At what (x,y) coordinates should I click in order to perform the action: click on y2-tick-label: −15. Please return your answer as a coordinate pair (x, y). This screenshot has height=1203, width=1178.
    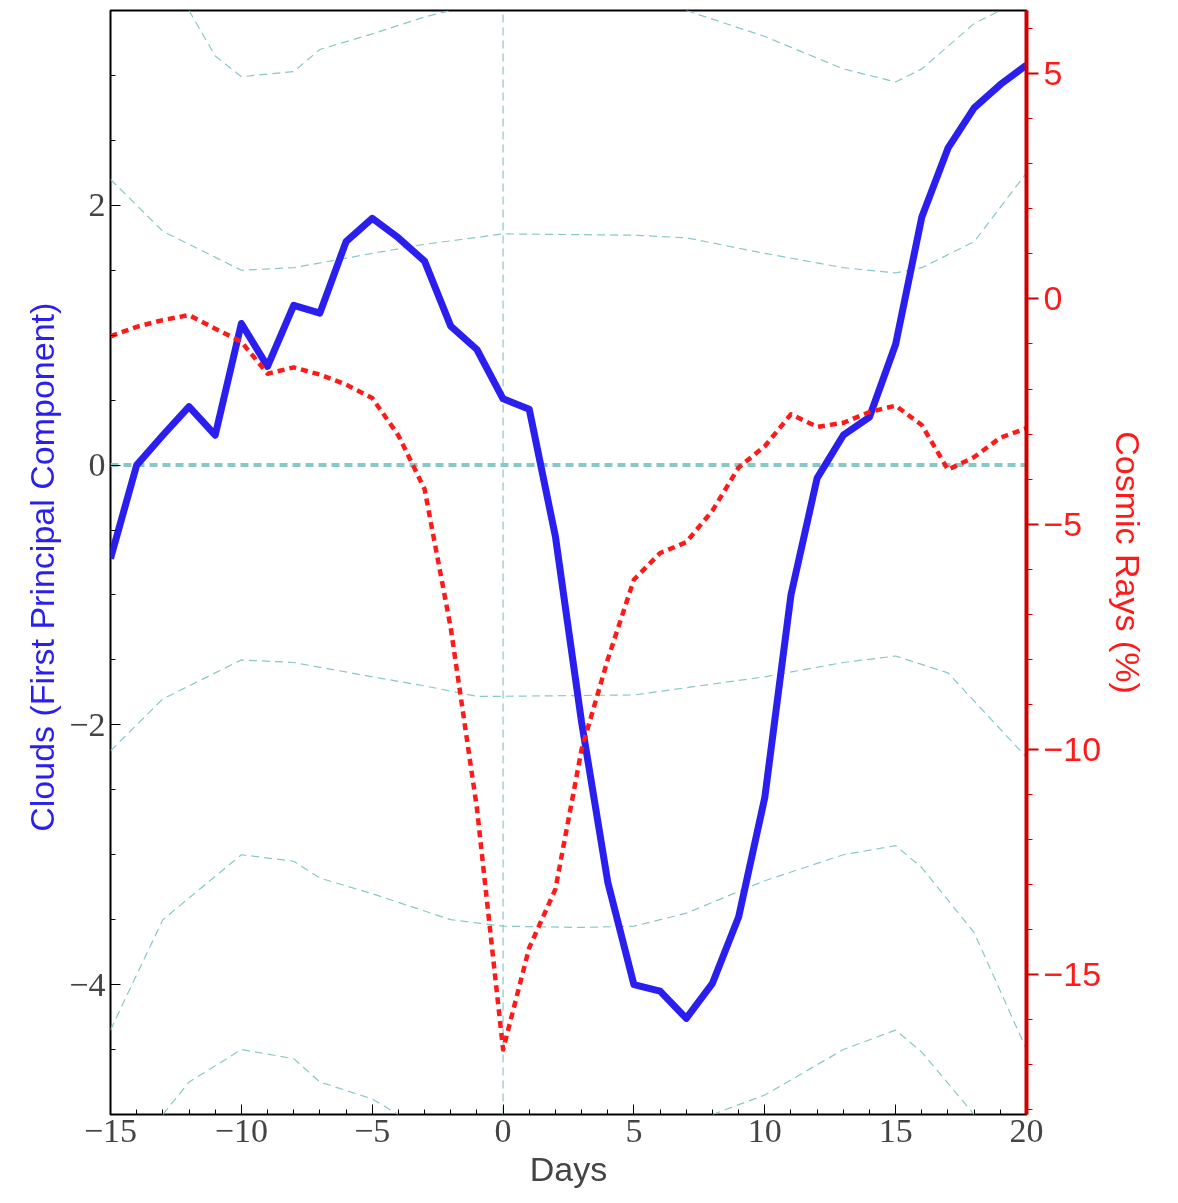
    Looking at the image, I should click on (1072, 974).